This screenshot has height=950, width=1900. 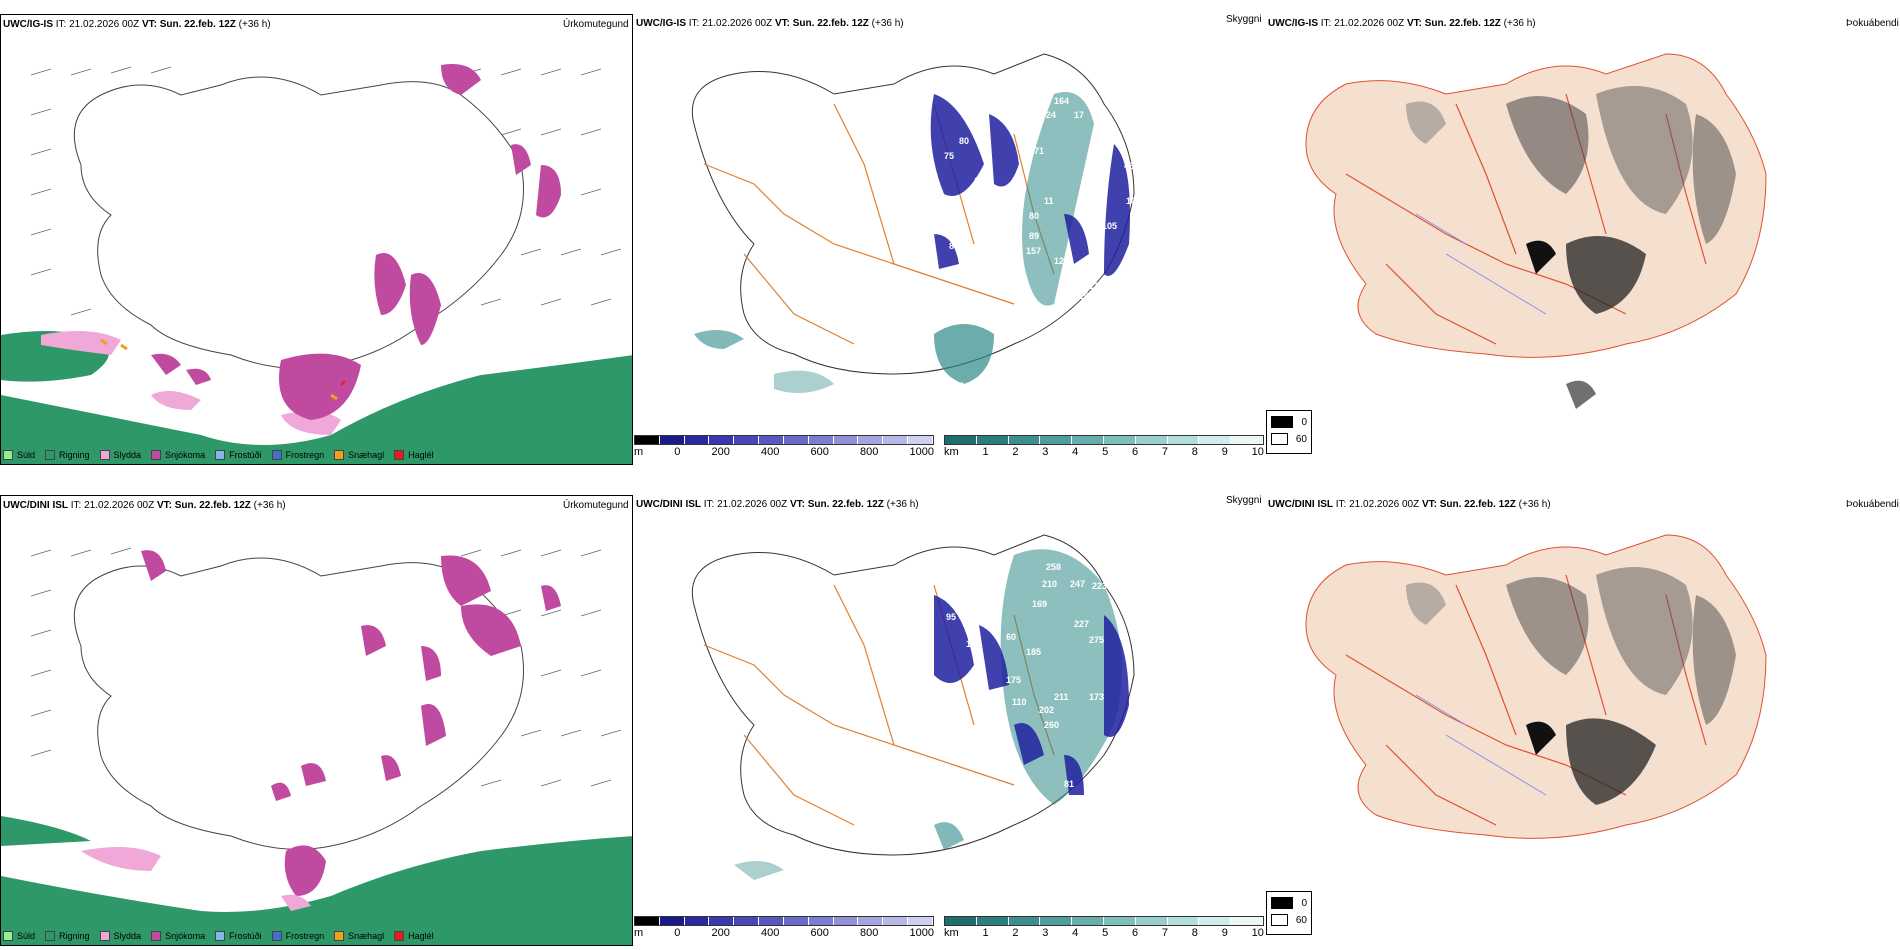 I want to click on svg-text: 105, so click(x=1109, y=226).